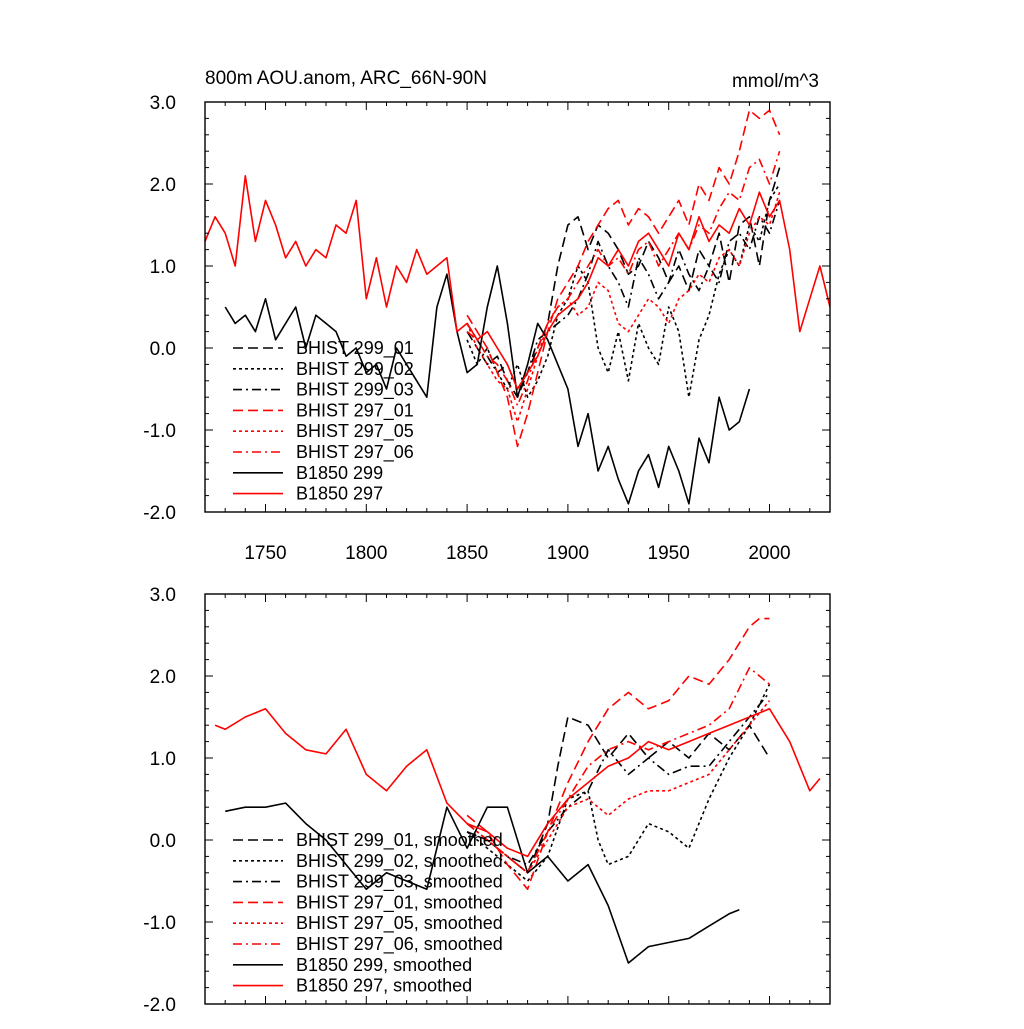 The height and width of the screenshot is (1029, 1024). What do you see at coordinates (339, 473) in the screenshot?
I see `legend-label: B1850 299` at bounding box center [339, 473].